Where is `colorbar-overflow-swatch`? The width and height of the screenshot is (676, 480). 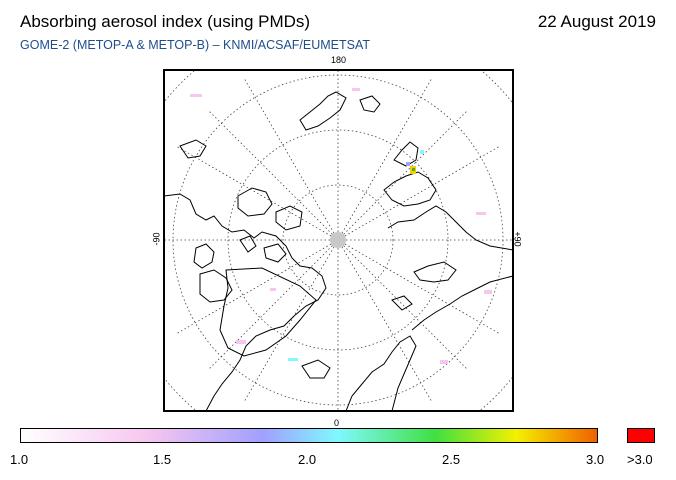
colorbar-overflow-swatch is located at coordinates (641, 435).